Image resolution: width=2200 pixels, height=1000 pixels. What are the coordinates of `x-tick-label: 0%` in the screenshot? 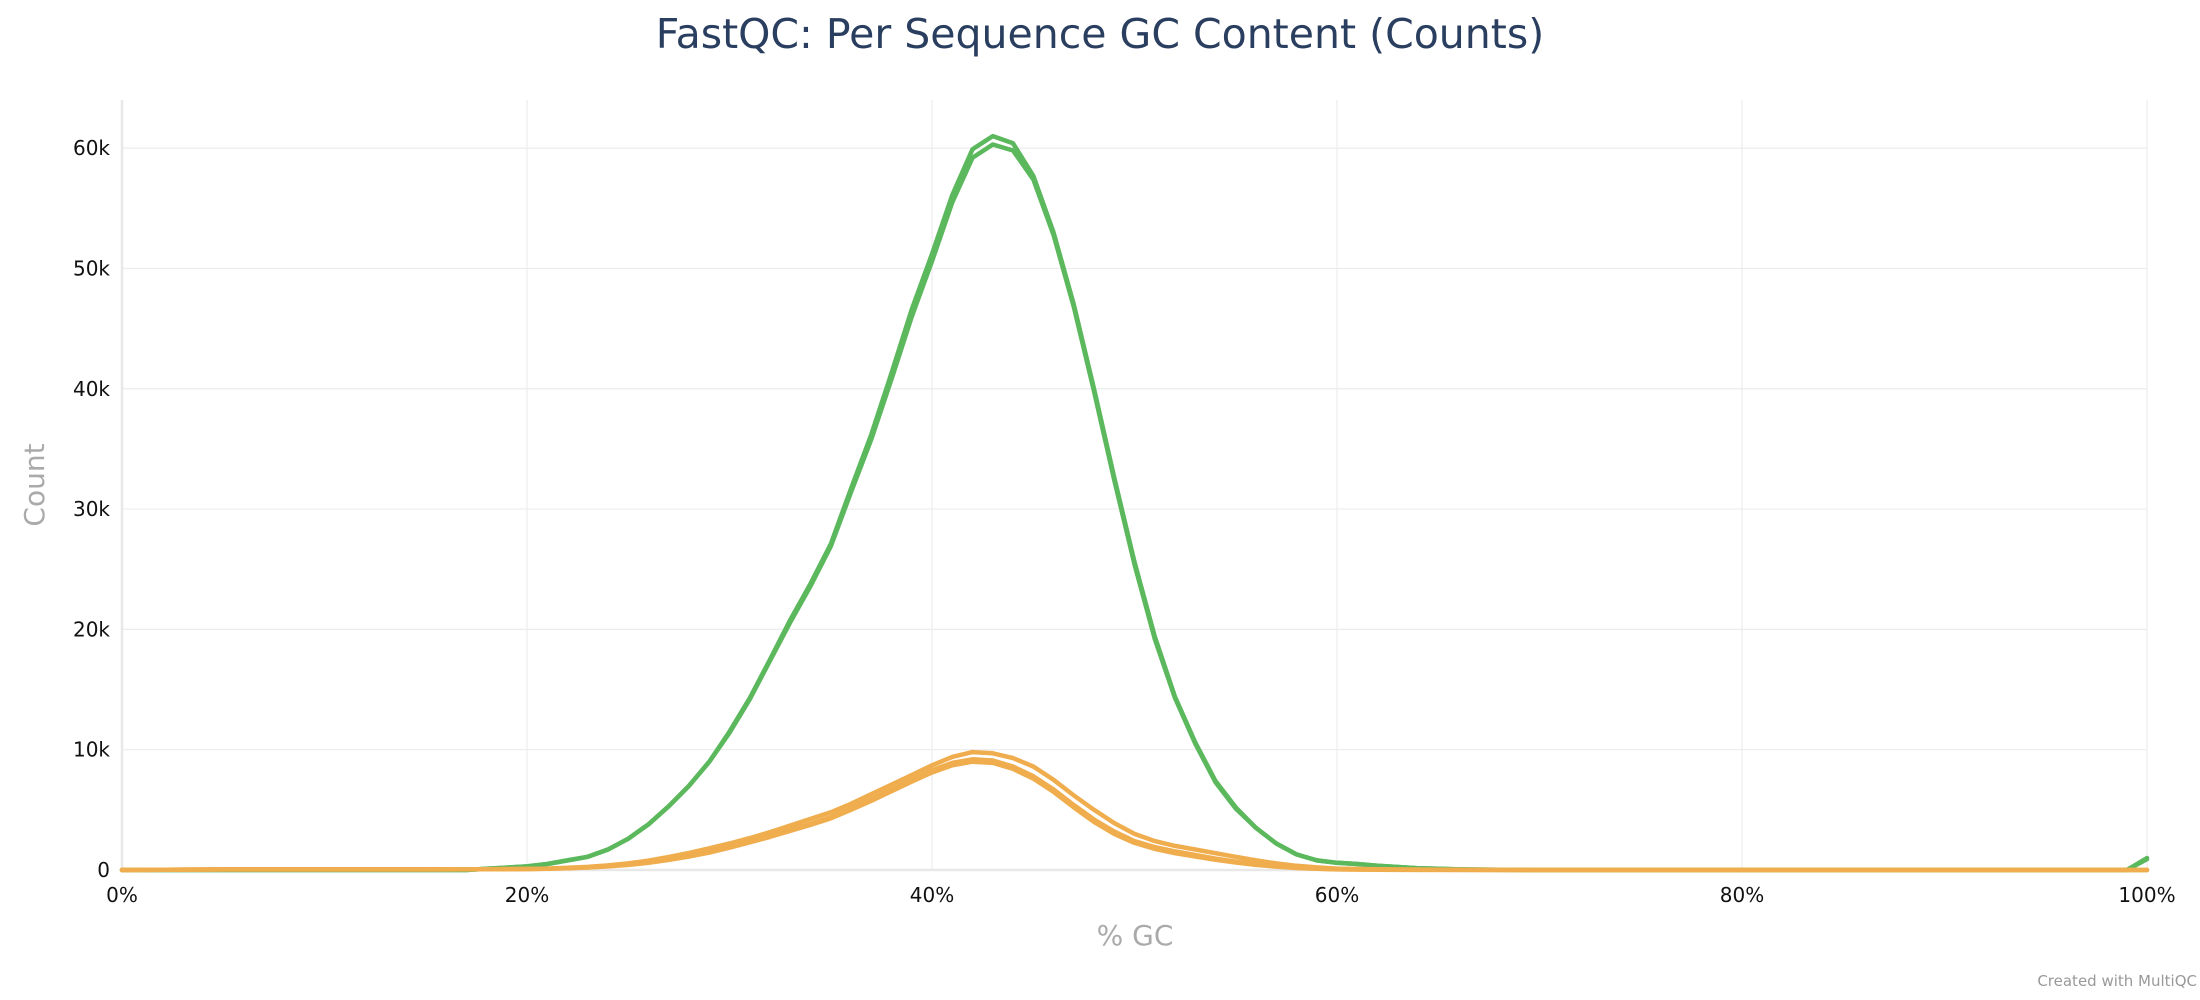 It's located at (122, 895).